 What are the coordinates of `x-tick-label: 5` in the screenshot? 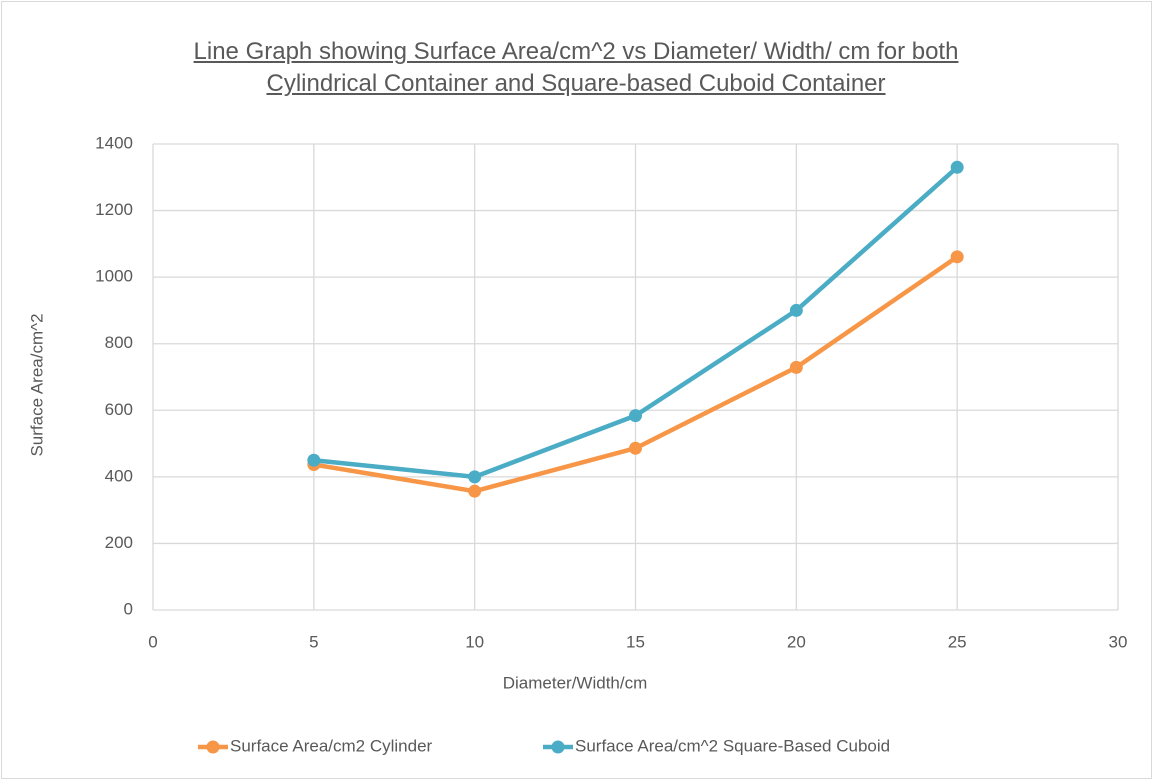 It's located at (313, 641).